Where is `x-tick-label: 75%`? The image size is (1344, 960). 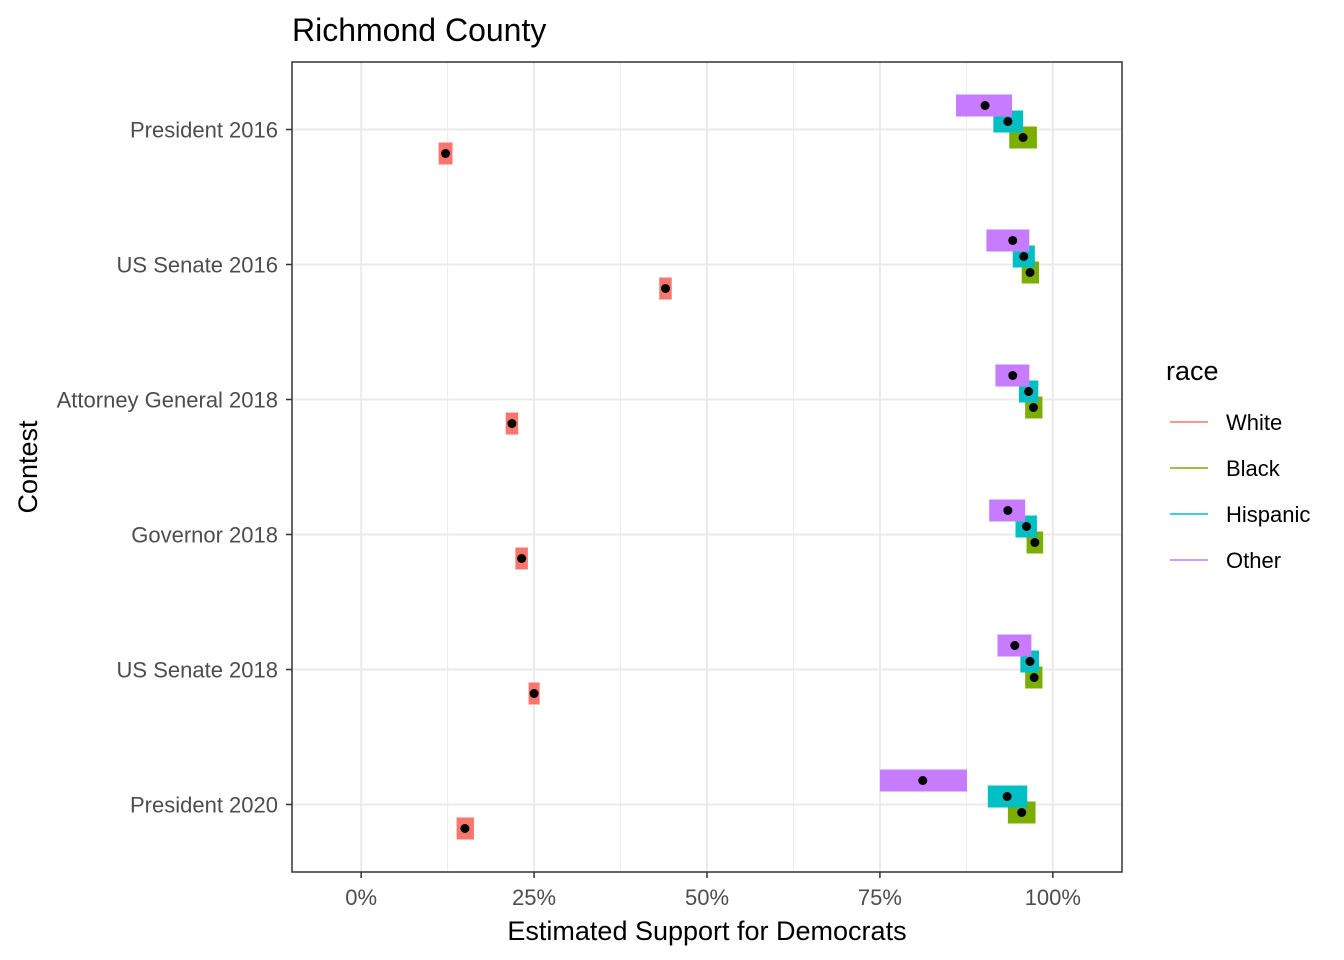 x-tick-label: 75% is located at coordinates (880, 897).